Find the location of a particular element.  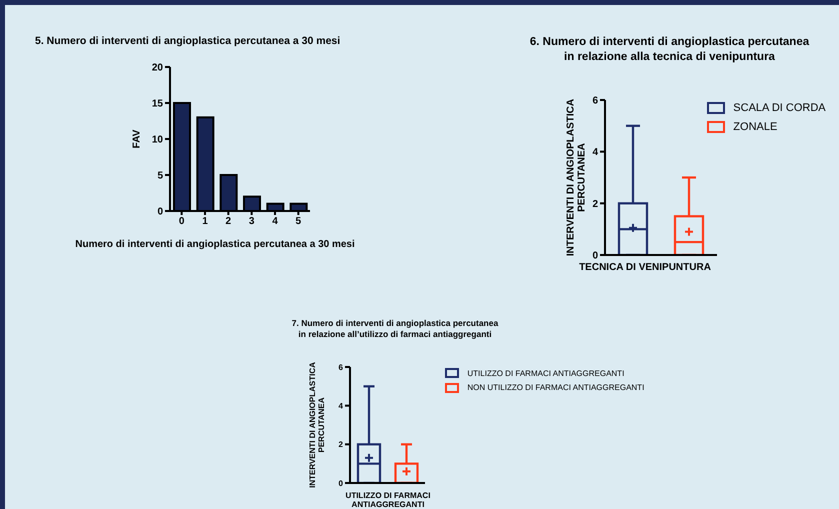

y-tick-label: 15 is located at coordinates (158, 104).